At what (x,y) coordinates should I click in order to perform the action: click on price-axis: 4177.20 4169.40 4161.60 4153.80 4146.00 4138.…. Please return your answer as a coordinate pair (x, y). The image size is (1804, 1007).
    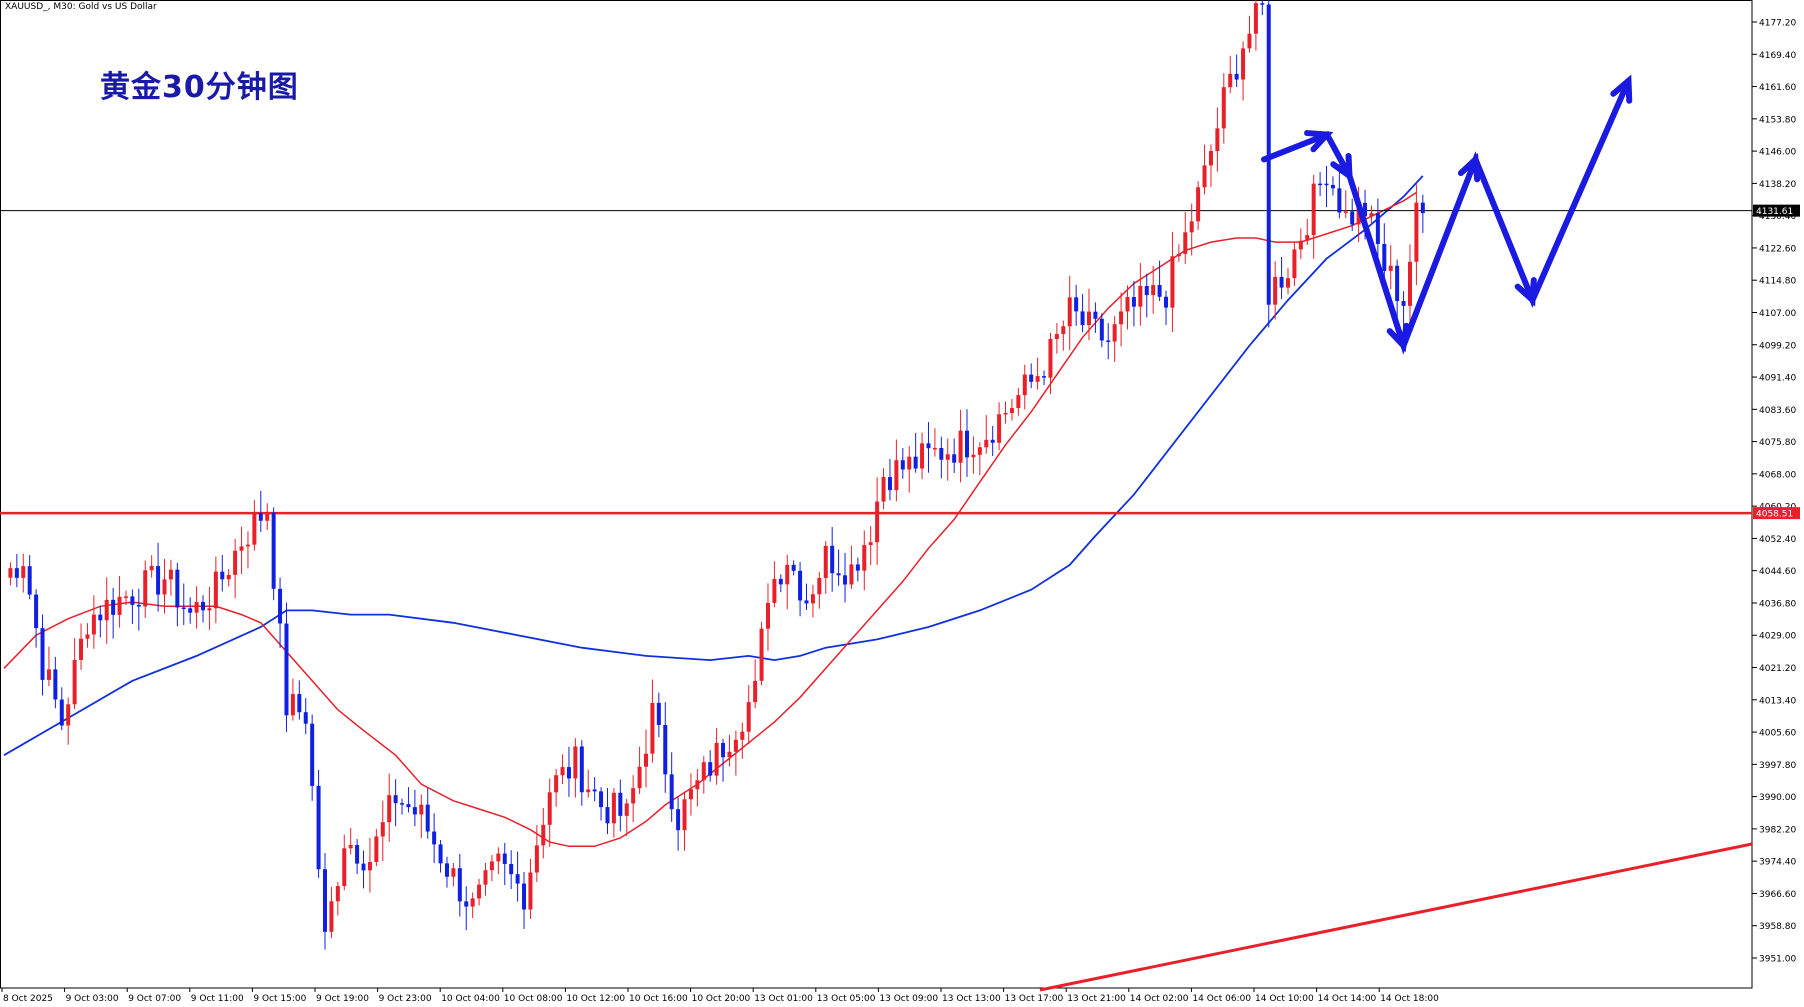
    Looking at the image, I should click on (1776, 492).